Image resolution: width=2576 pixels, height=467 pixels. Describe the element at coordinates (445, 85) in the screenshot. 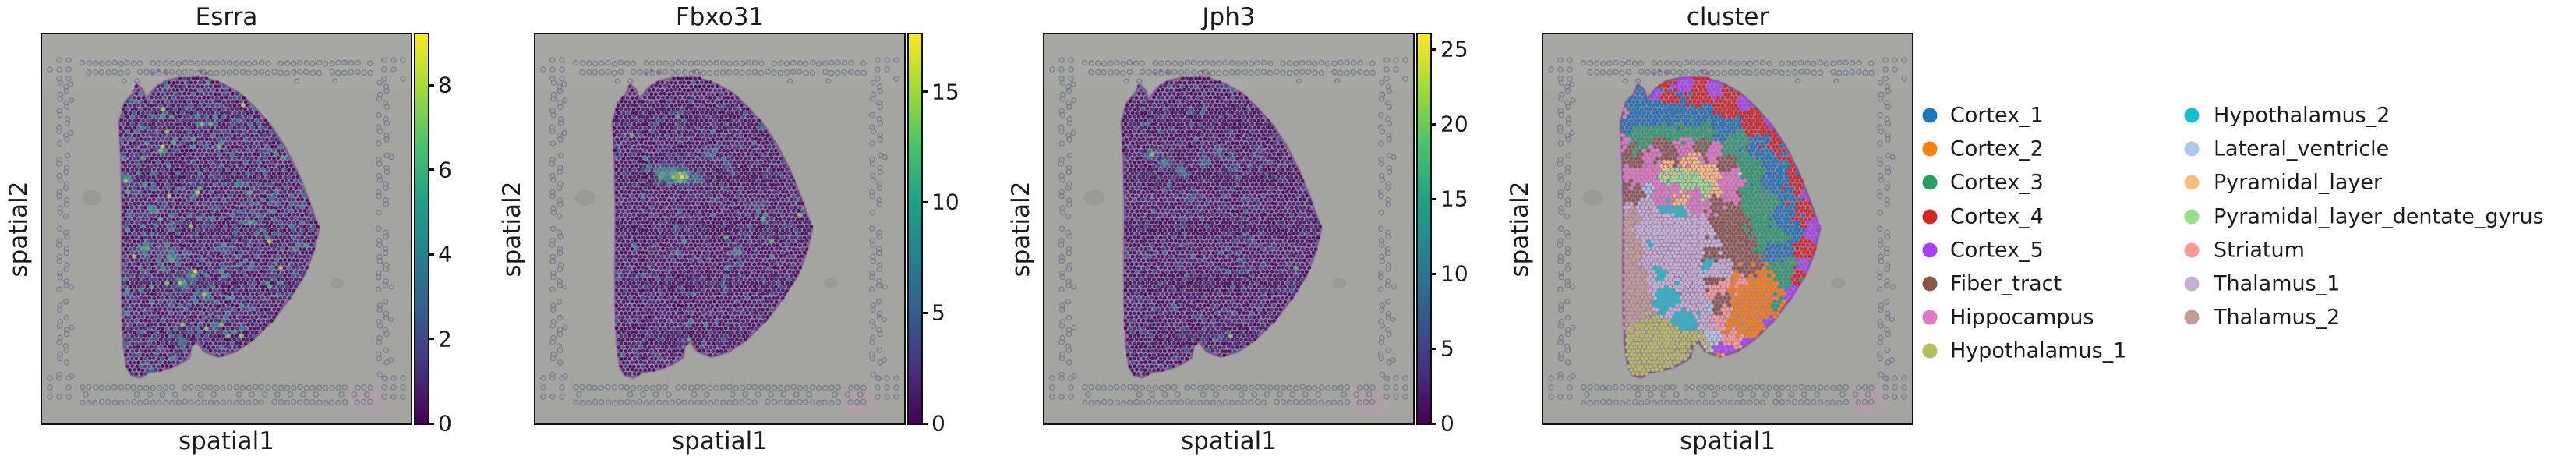

I see `colorbar-tick-label: 8` at that location.